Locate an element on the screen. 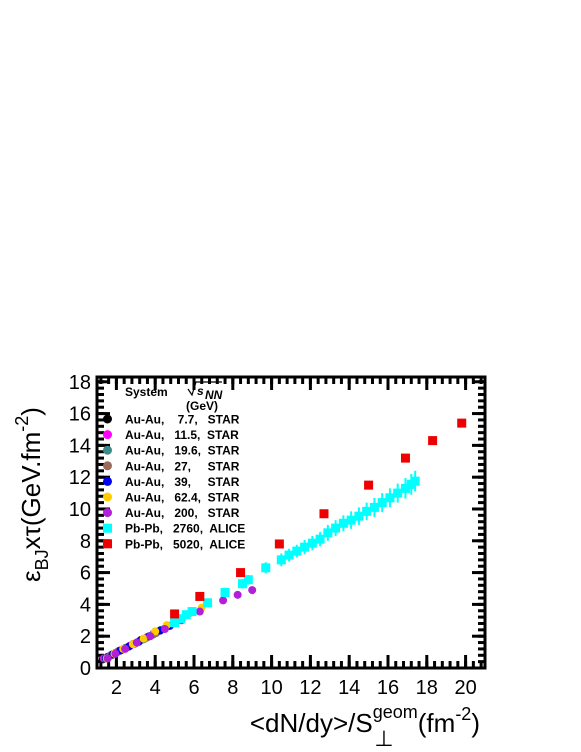 The width and height of the screenshot is (581, 752). y-tick-label: 4 is located at coordinates (85, 605).